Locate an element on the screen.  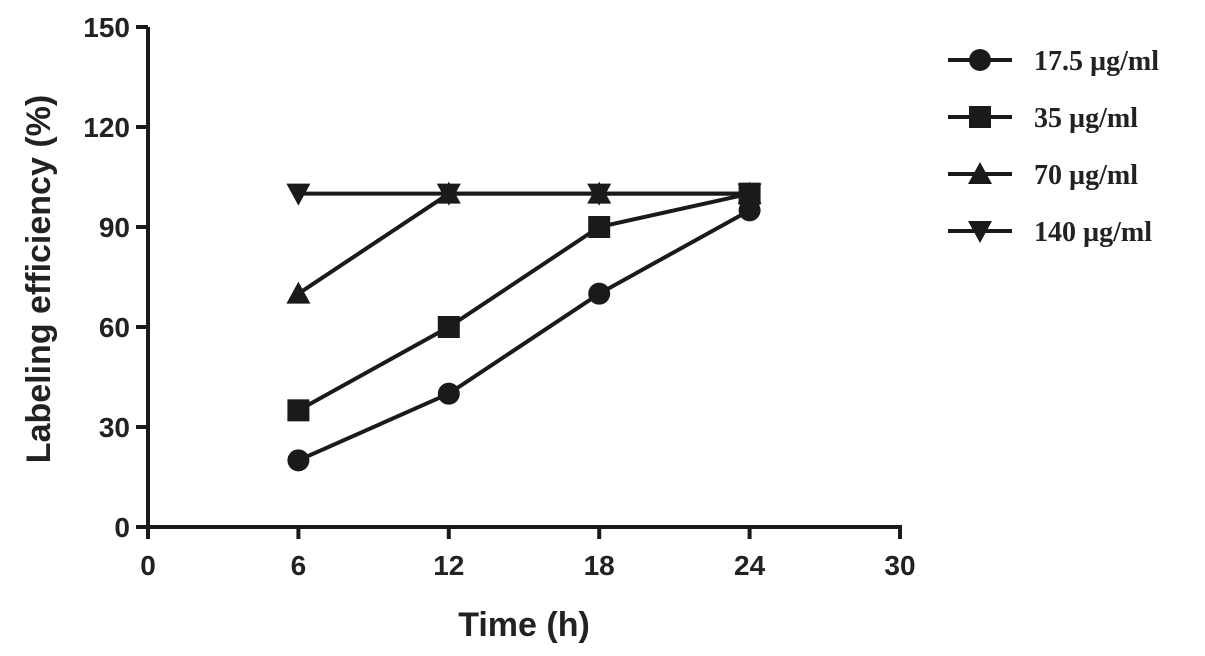
x-tick-label: 0 is located at coordinates (148, 565).